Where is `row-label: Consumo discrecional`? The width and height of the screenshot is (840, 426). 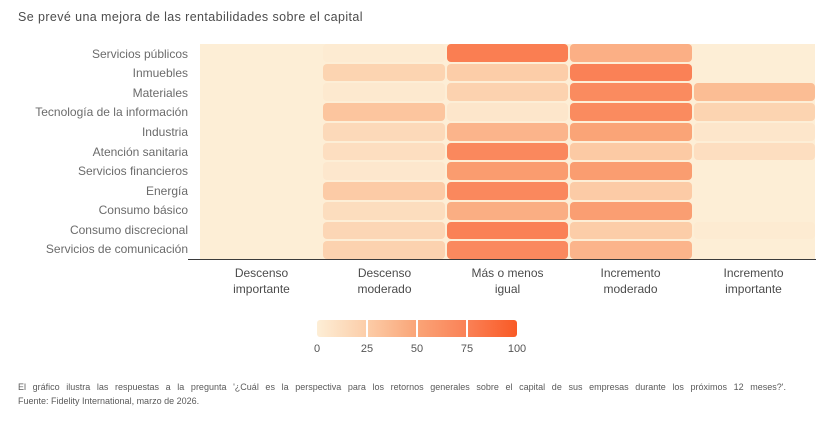 row-label: Consumo discrecional is located at coordinates (128, 229).